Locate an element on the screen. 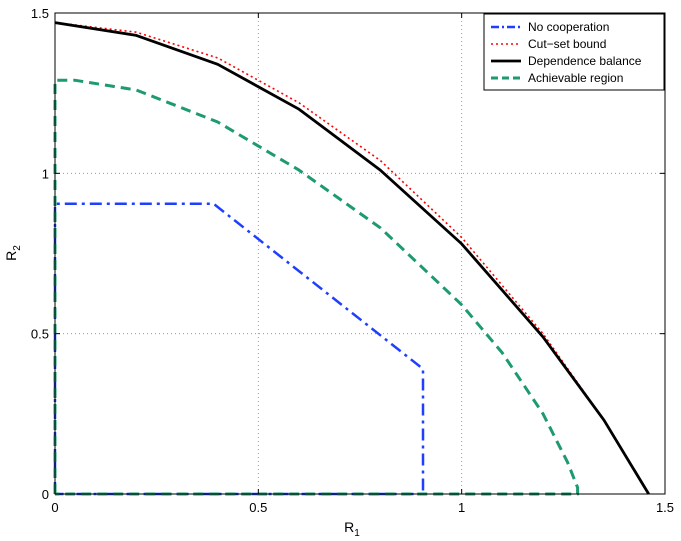 The height and width of the screenshot is (541, 681). y-tick-label: 0 is located at coordinates (45, 494).